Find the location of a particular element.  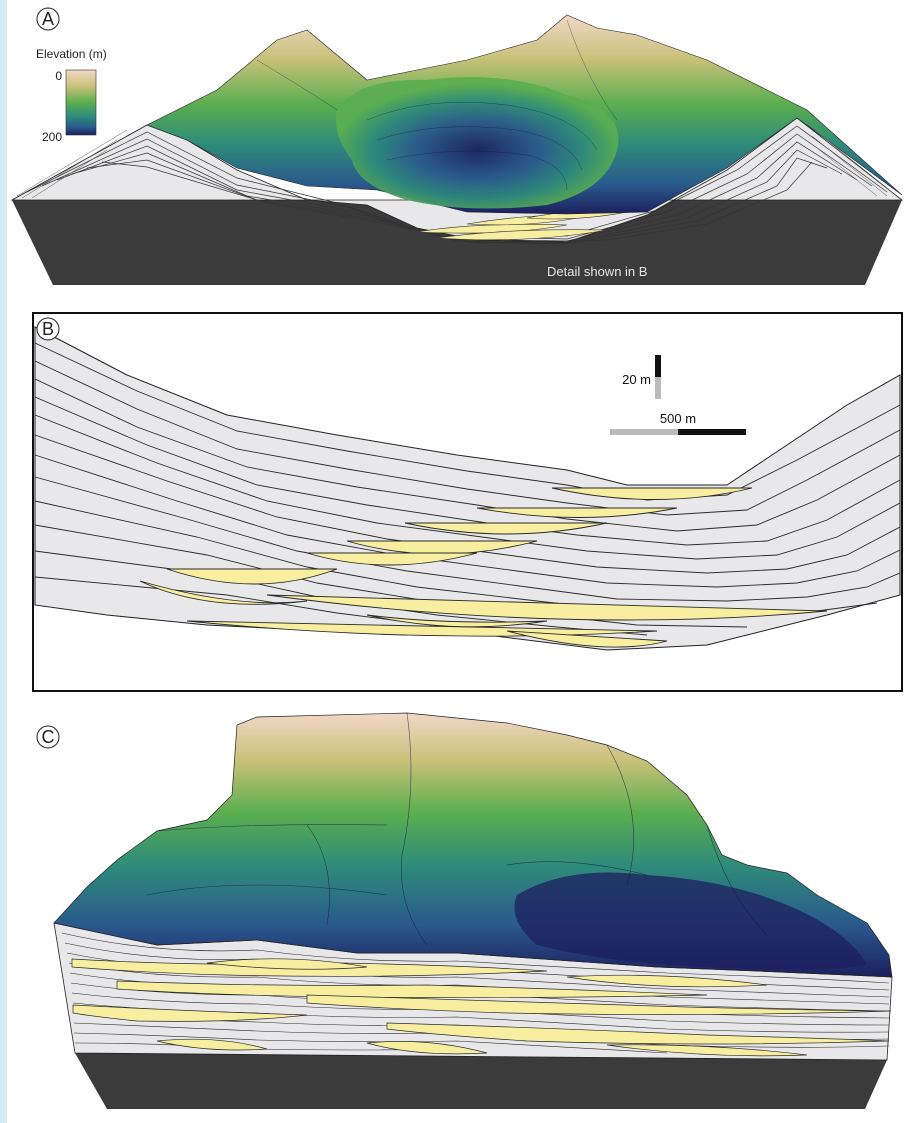

channel-fills-a is located at coordinates (527, 225).